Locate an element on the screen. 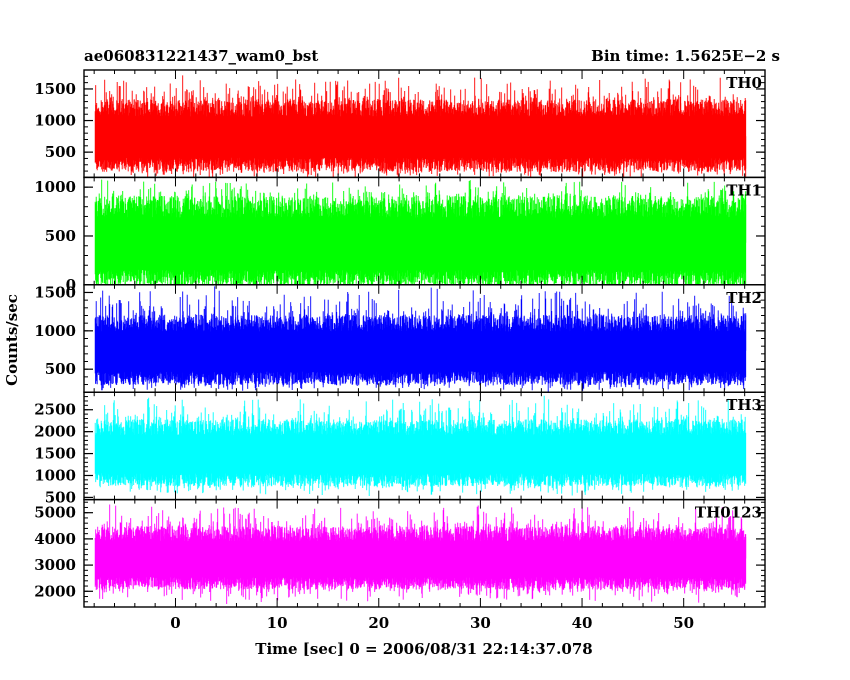 This screenshot has height=680, width=850. y-tick-label: 4000 is located at coordinates (55, 539).